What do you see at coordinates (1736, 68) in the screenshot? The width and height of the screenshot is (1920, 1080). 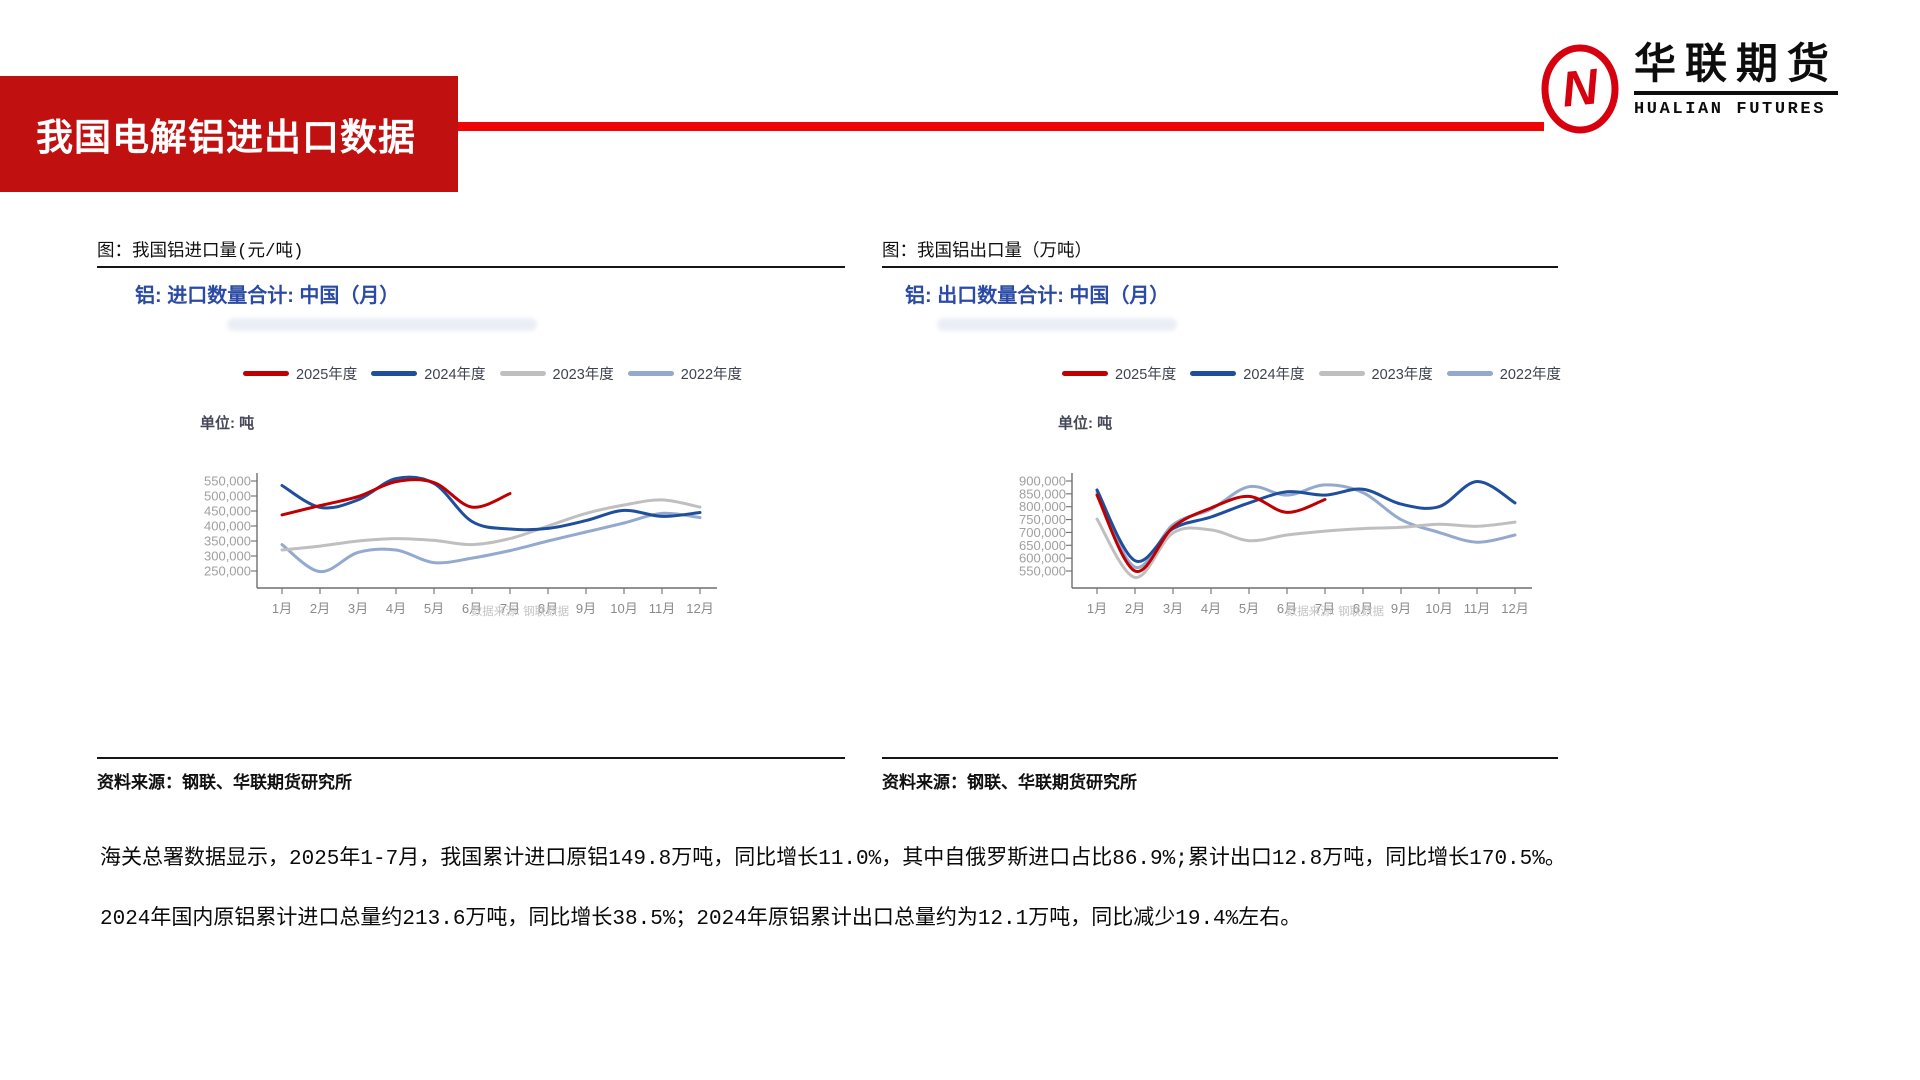 I see `logo-name-cn: 华联期货` at bounding box center [1736, 68].